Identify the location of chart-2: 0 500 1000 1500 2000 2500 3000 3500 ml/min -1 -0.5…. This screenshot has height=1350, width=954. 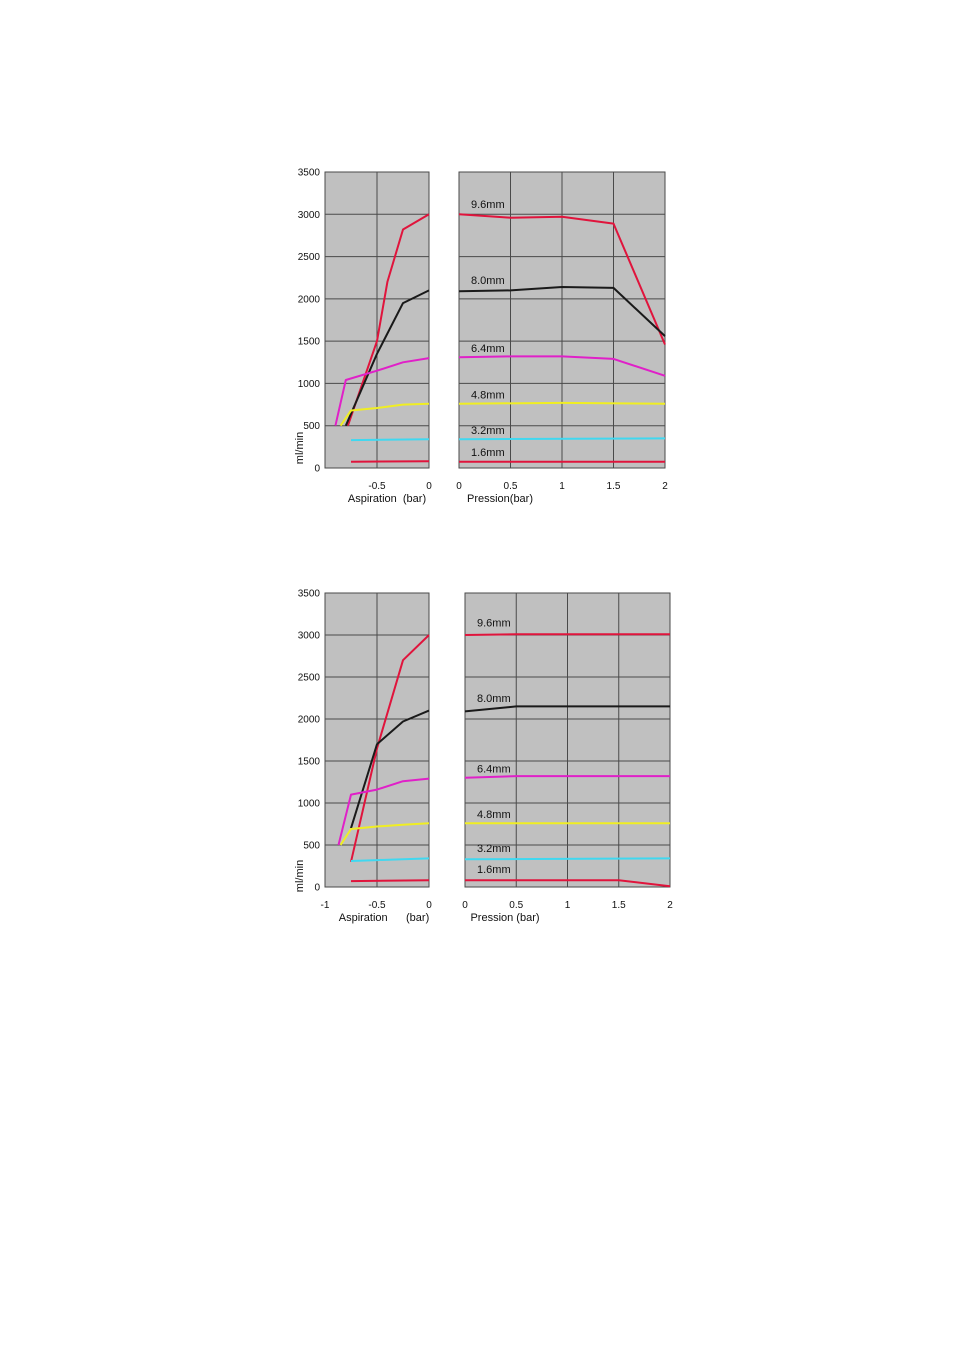
(483, 757).